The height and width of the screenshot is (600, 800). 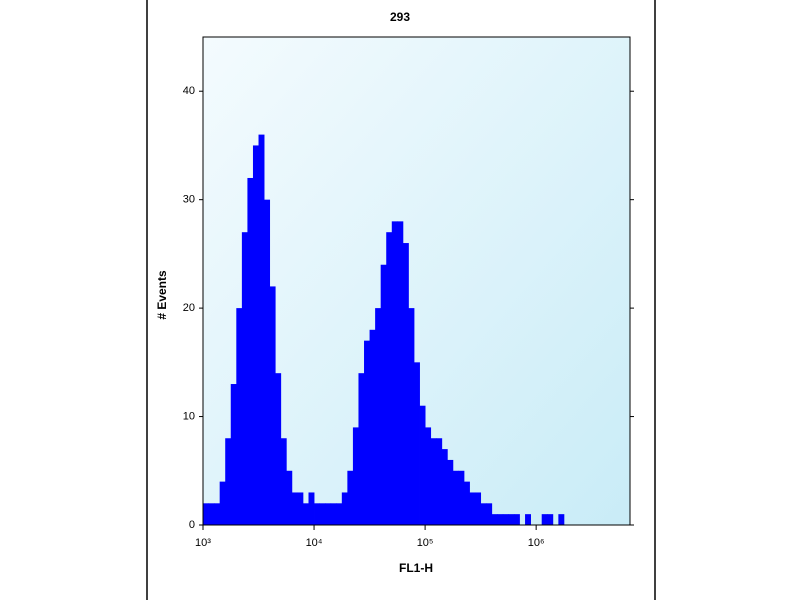 What do you see at coordinates (314, 543) in the screenshot?
I see `x-tick-label: 10⁴` at bounding box center [314, 543].